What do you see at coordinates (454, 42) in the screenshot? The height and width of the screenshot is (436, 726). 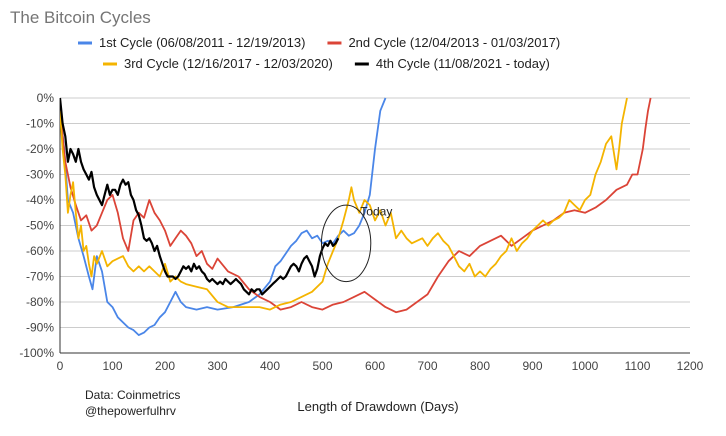 I see `legend-label: 2nd Cycle (12/04/2013 - 01/03/2017)` at bounding box center [454, 42].